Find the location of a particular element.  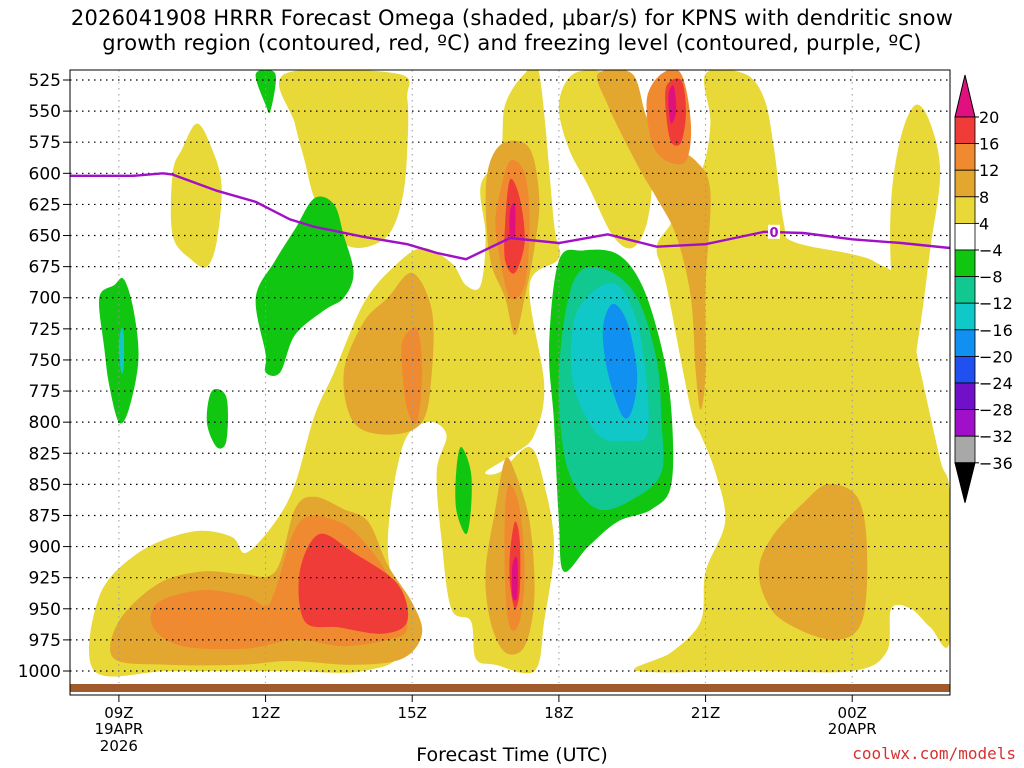

y-tick-label-650: 650 is located at coordinates (45, 237).